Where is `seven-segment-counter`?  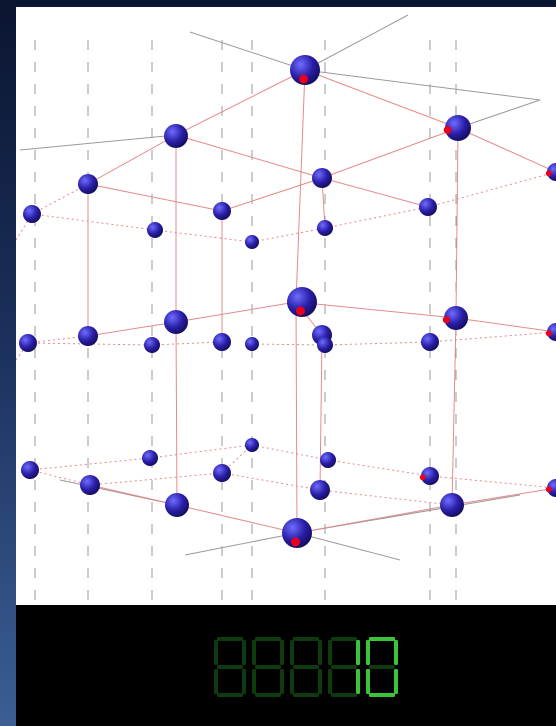 seven-segment-counter is located at coordinates (306, 667).